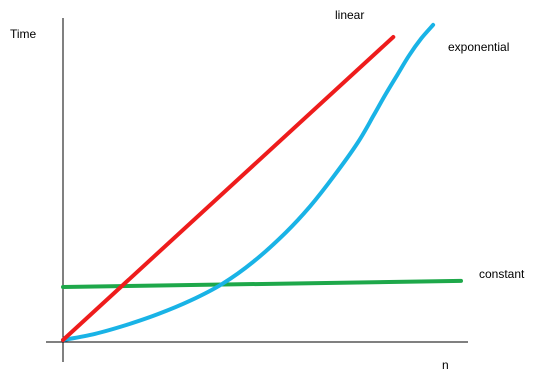  I want to click on x-axis-label: n, so click(445, 365).